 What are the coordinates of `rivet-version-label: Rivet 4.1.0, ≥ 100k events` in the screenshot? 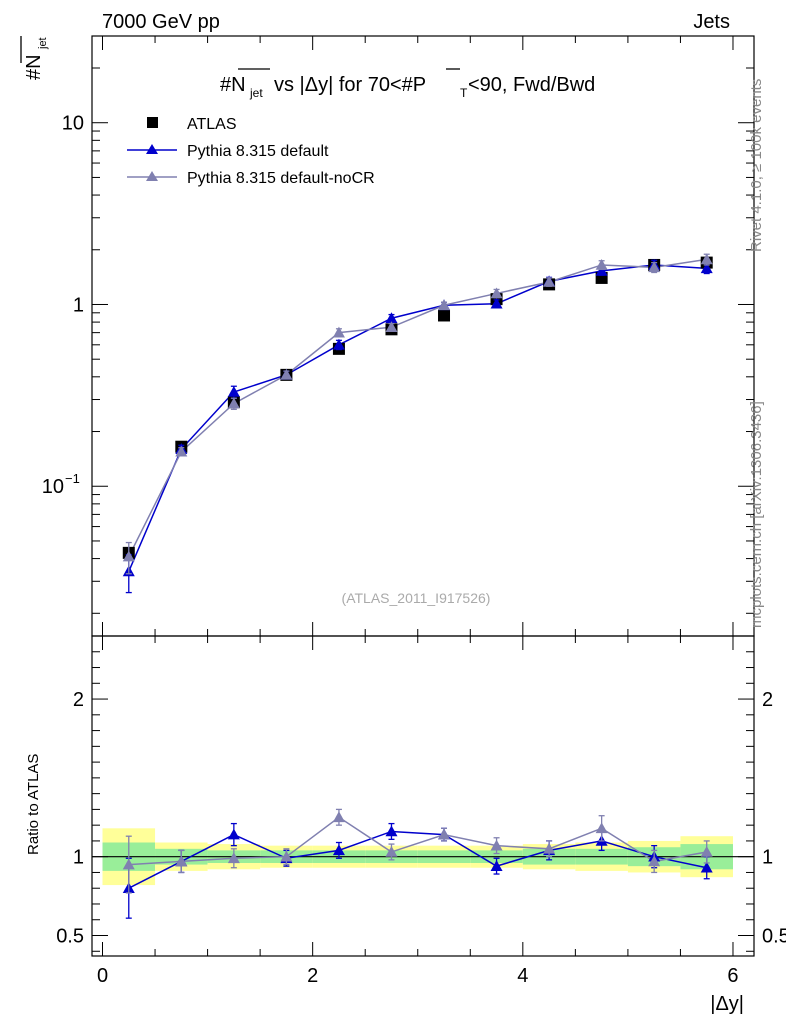 It's located at (756, 165).